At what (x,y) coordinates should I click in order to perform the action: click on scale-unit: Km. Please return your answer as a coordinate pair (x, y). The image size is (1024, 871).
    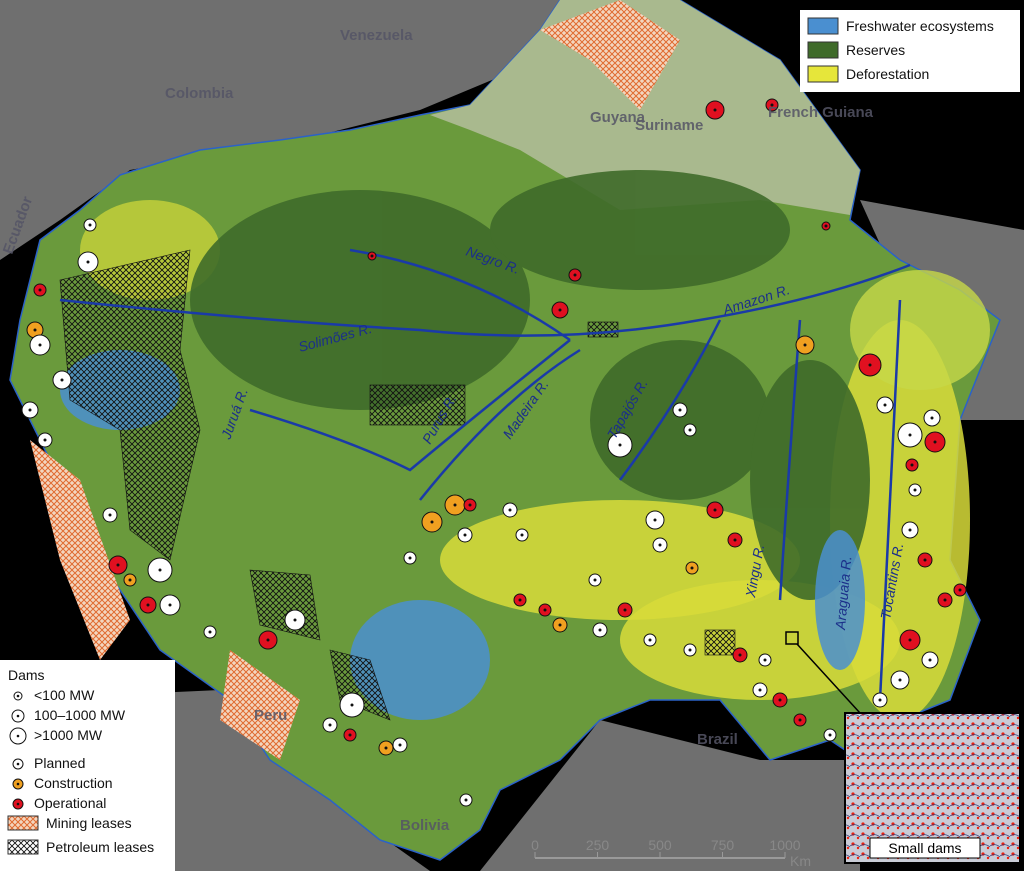
    Looking at the image, I should click on (800, 861).